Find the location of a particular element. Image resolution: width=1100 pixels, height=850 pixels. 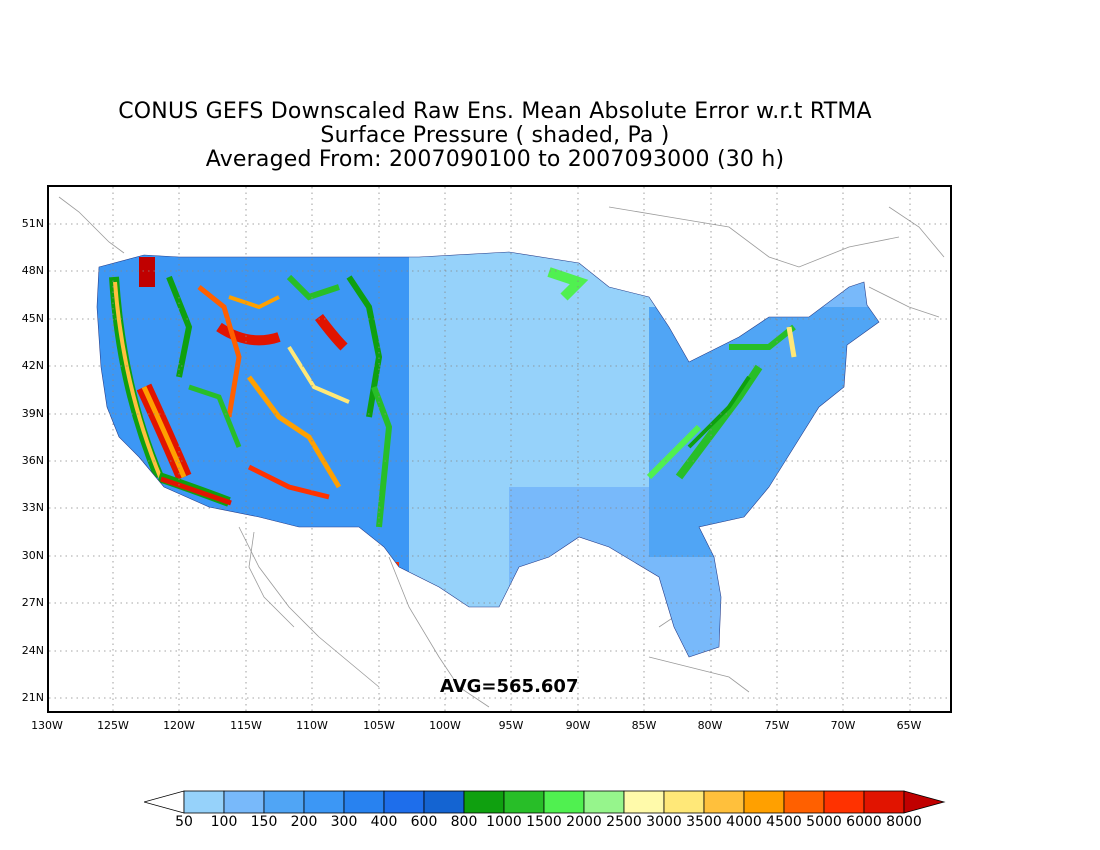

colorbar-over-triangle is located at coordinates (924, 802).